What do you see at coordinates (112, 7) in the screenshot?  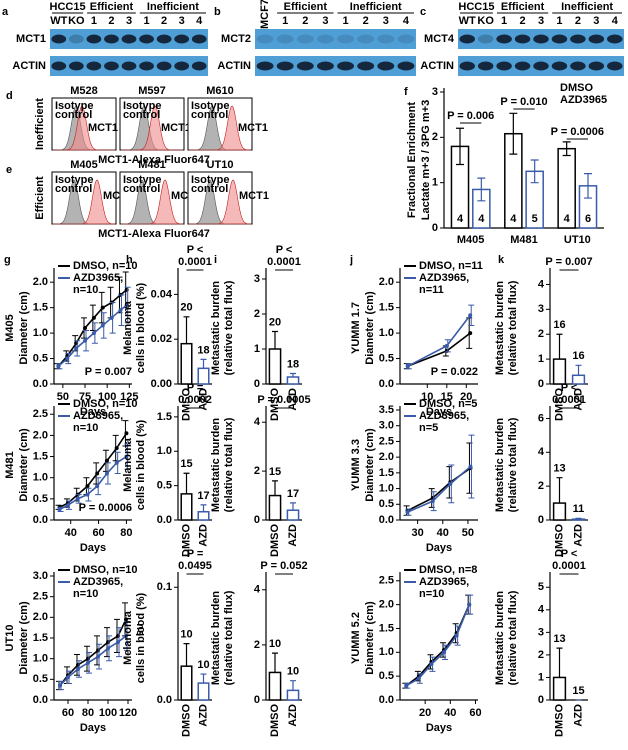 I see `blot-group-label: Efficient` at bounding box center [112, 7].